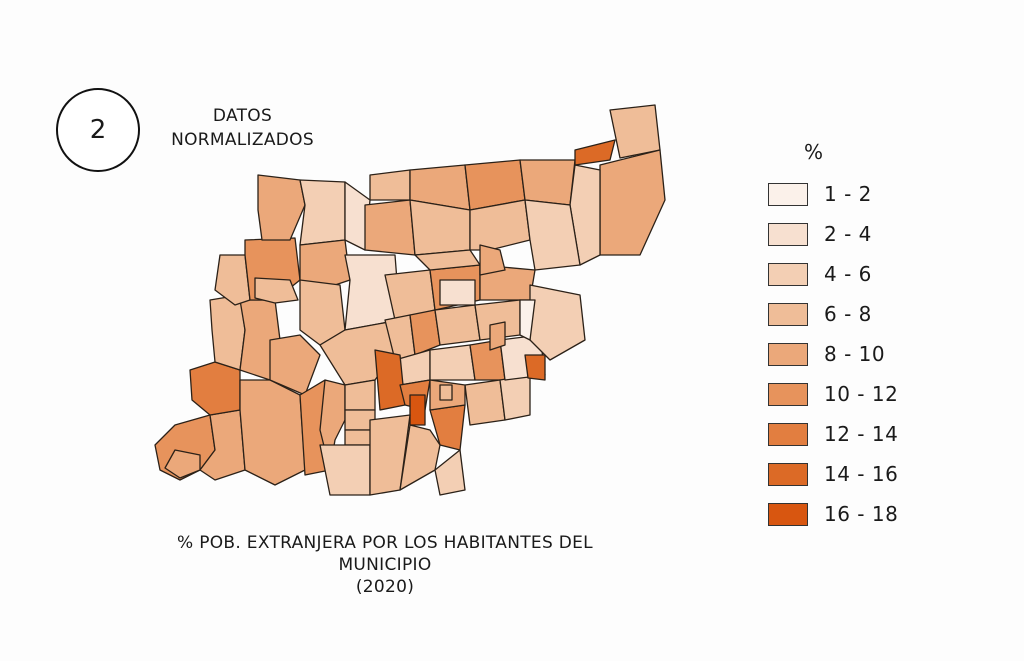 This screenshot has height=661, width=1024. I want to click on legend-label: 4 - 6, so click(848, 274).